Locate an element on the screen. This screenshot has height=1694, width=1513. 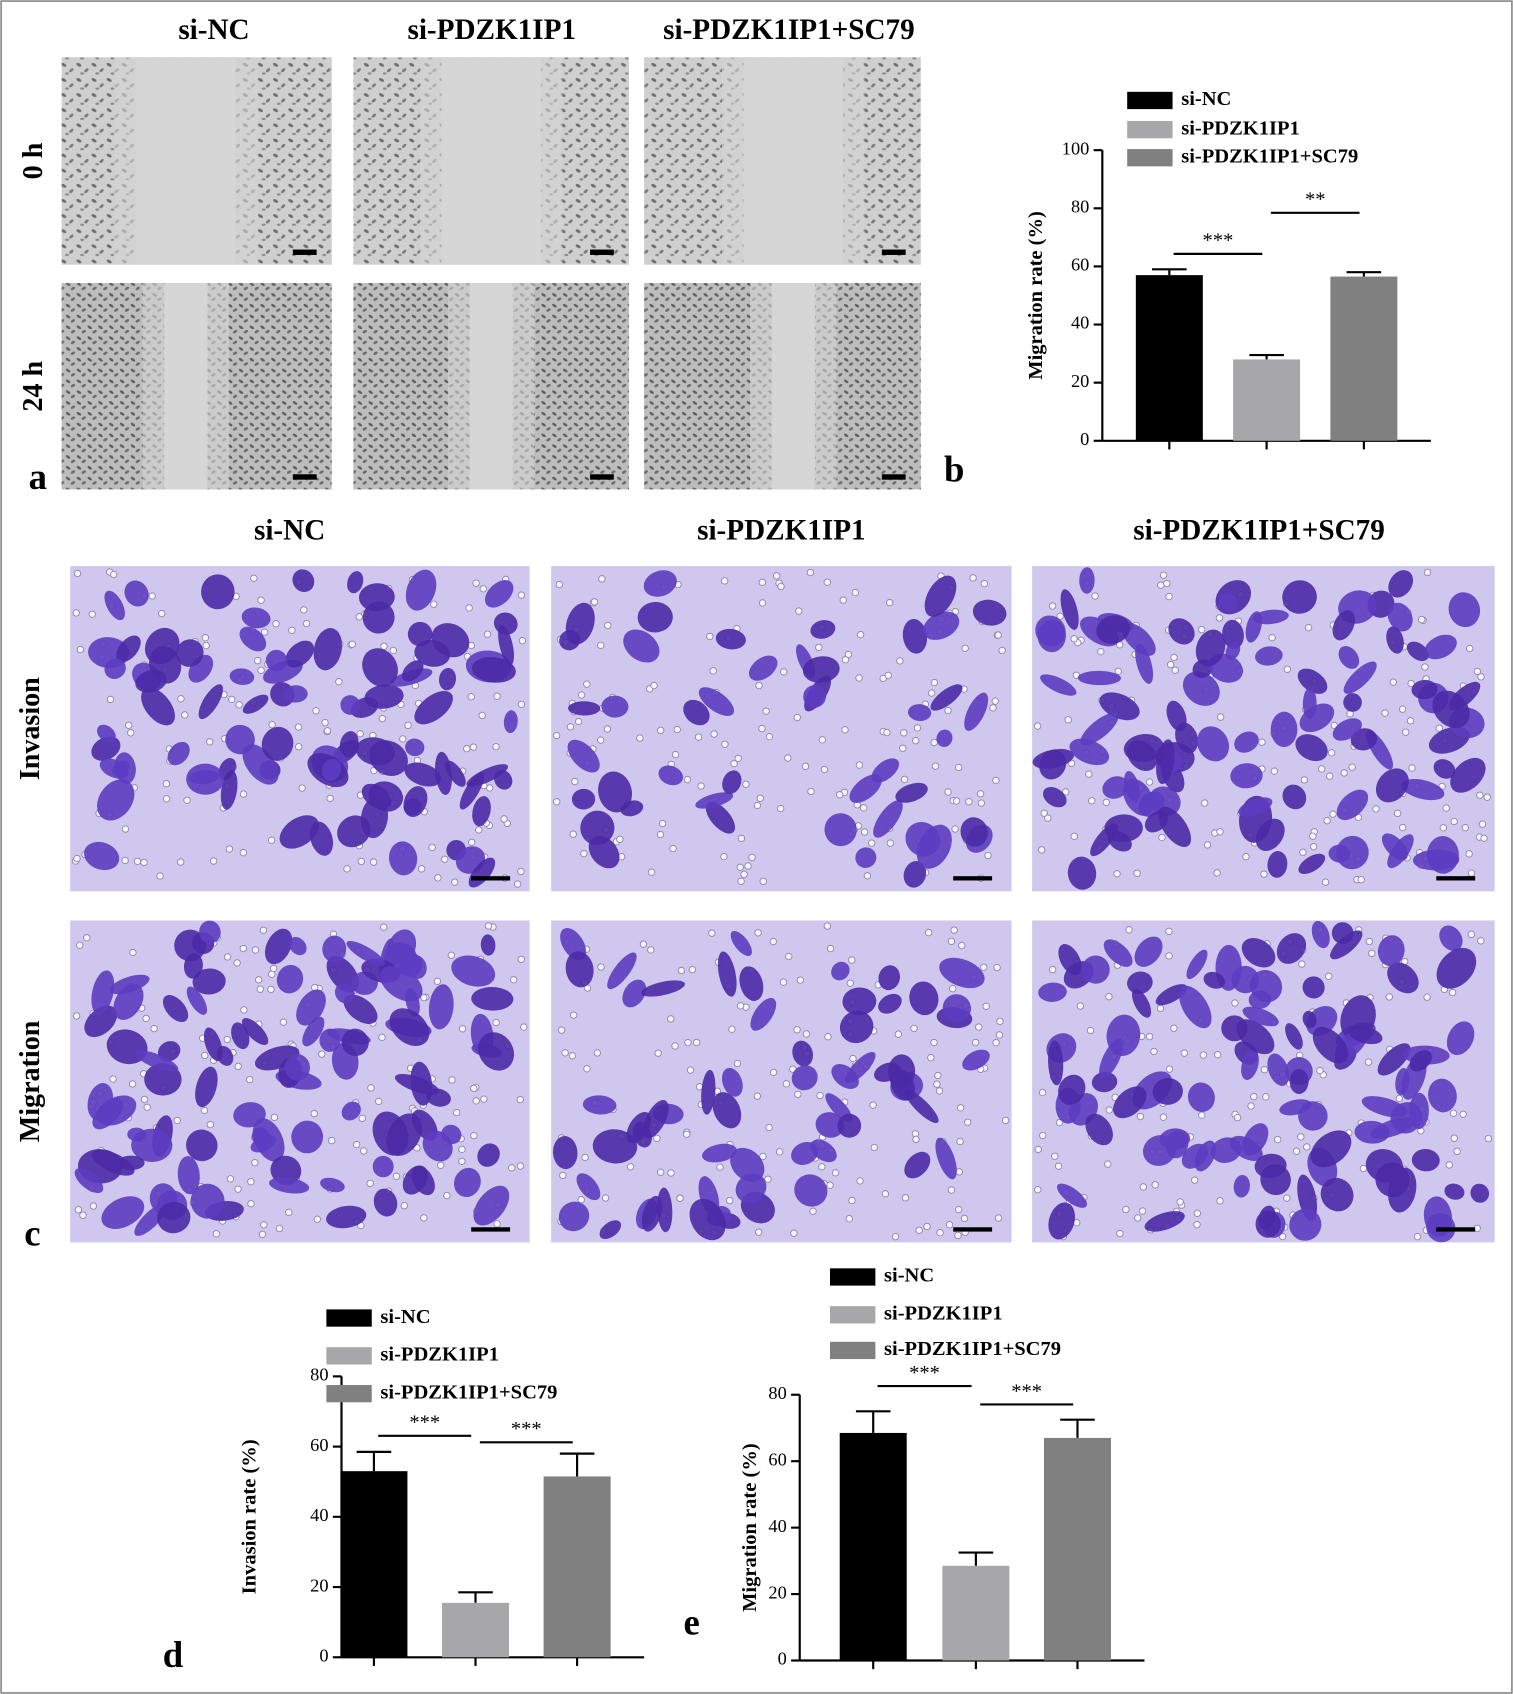
column-header: si-PDZK1IP1 is located at coordinates (491, 30).